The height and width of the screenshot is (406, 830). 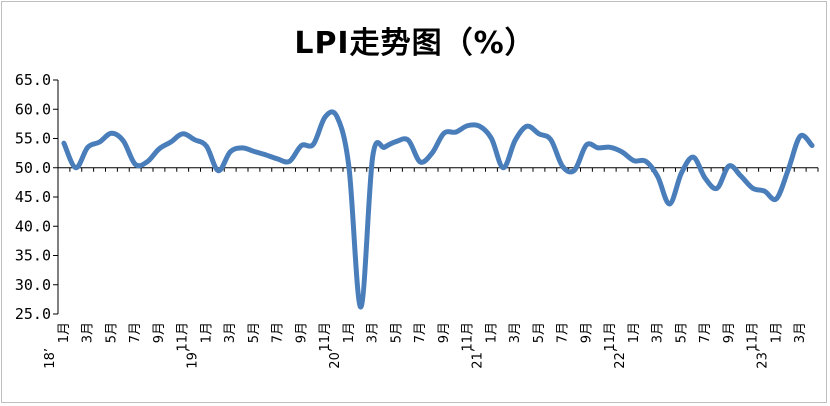 I want to click on y-tick-label: 50.0, so click(x=33, y=168).